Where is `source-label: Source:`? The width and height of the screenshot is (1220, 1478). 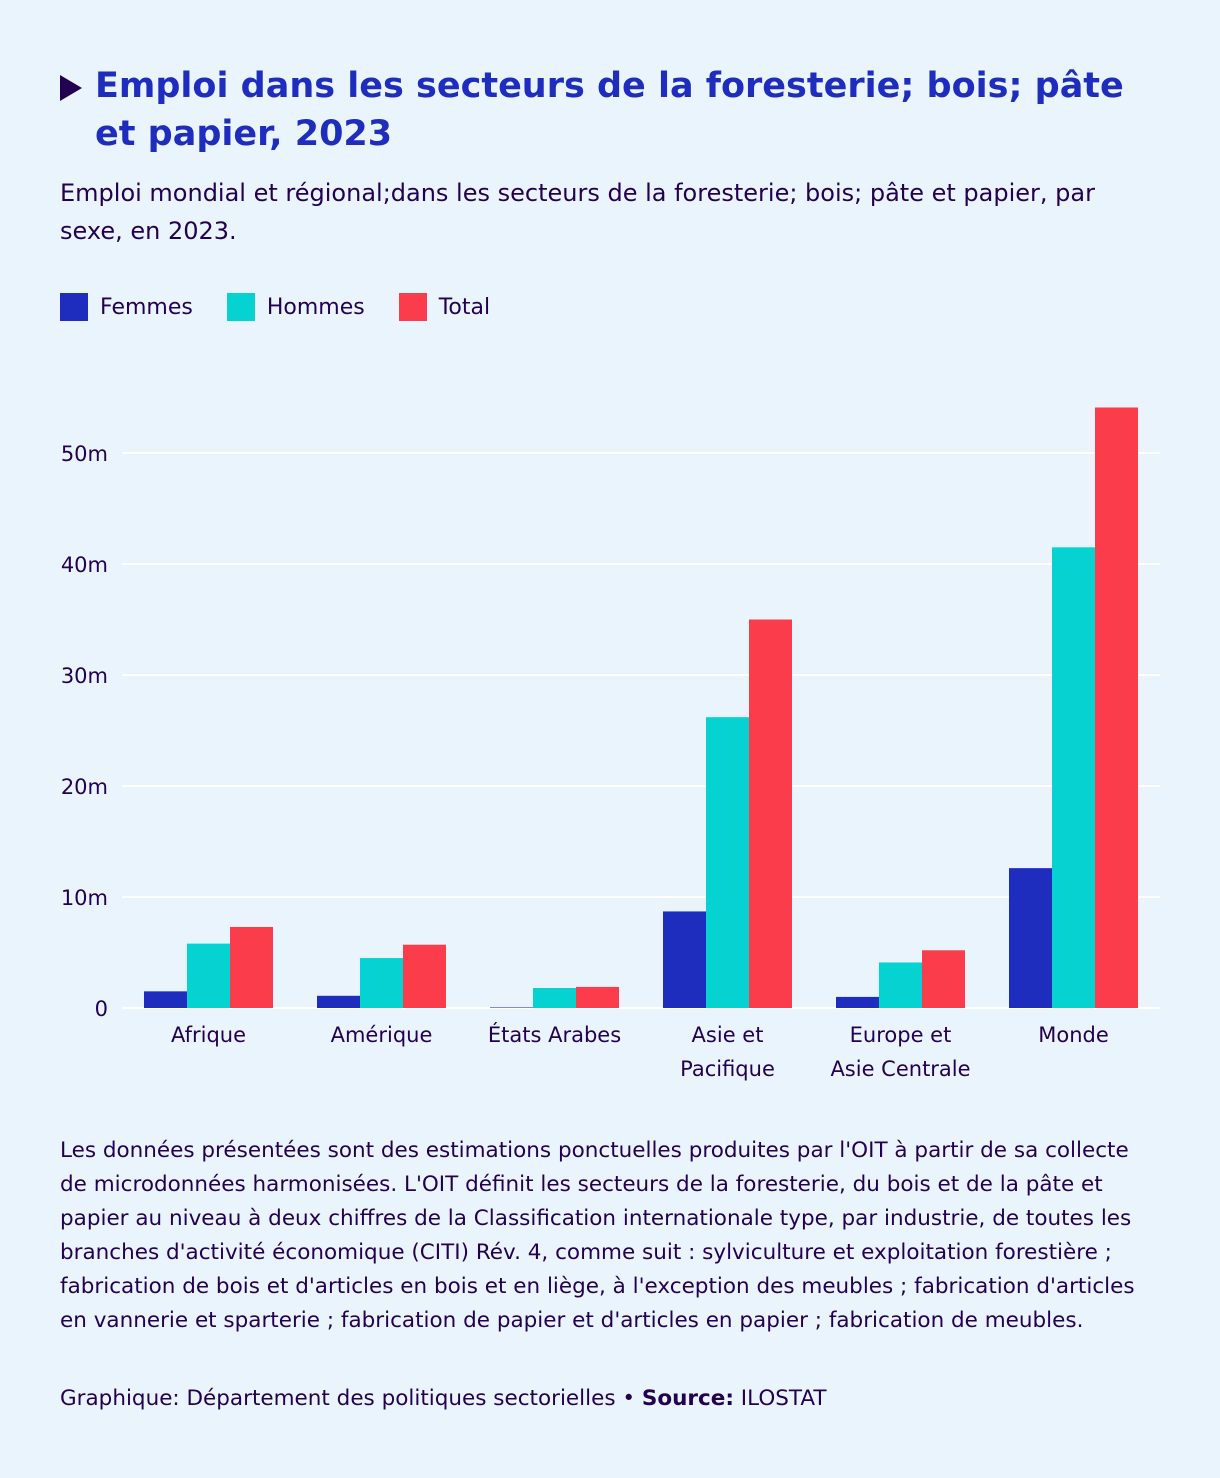 source-label: Source: is located at coordinates (687, 1398).